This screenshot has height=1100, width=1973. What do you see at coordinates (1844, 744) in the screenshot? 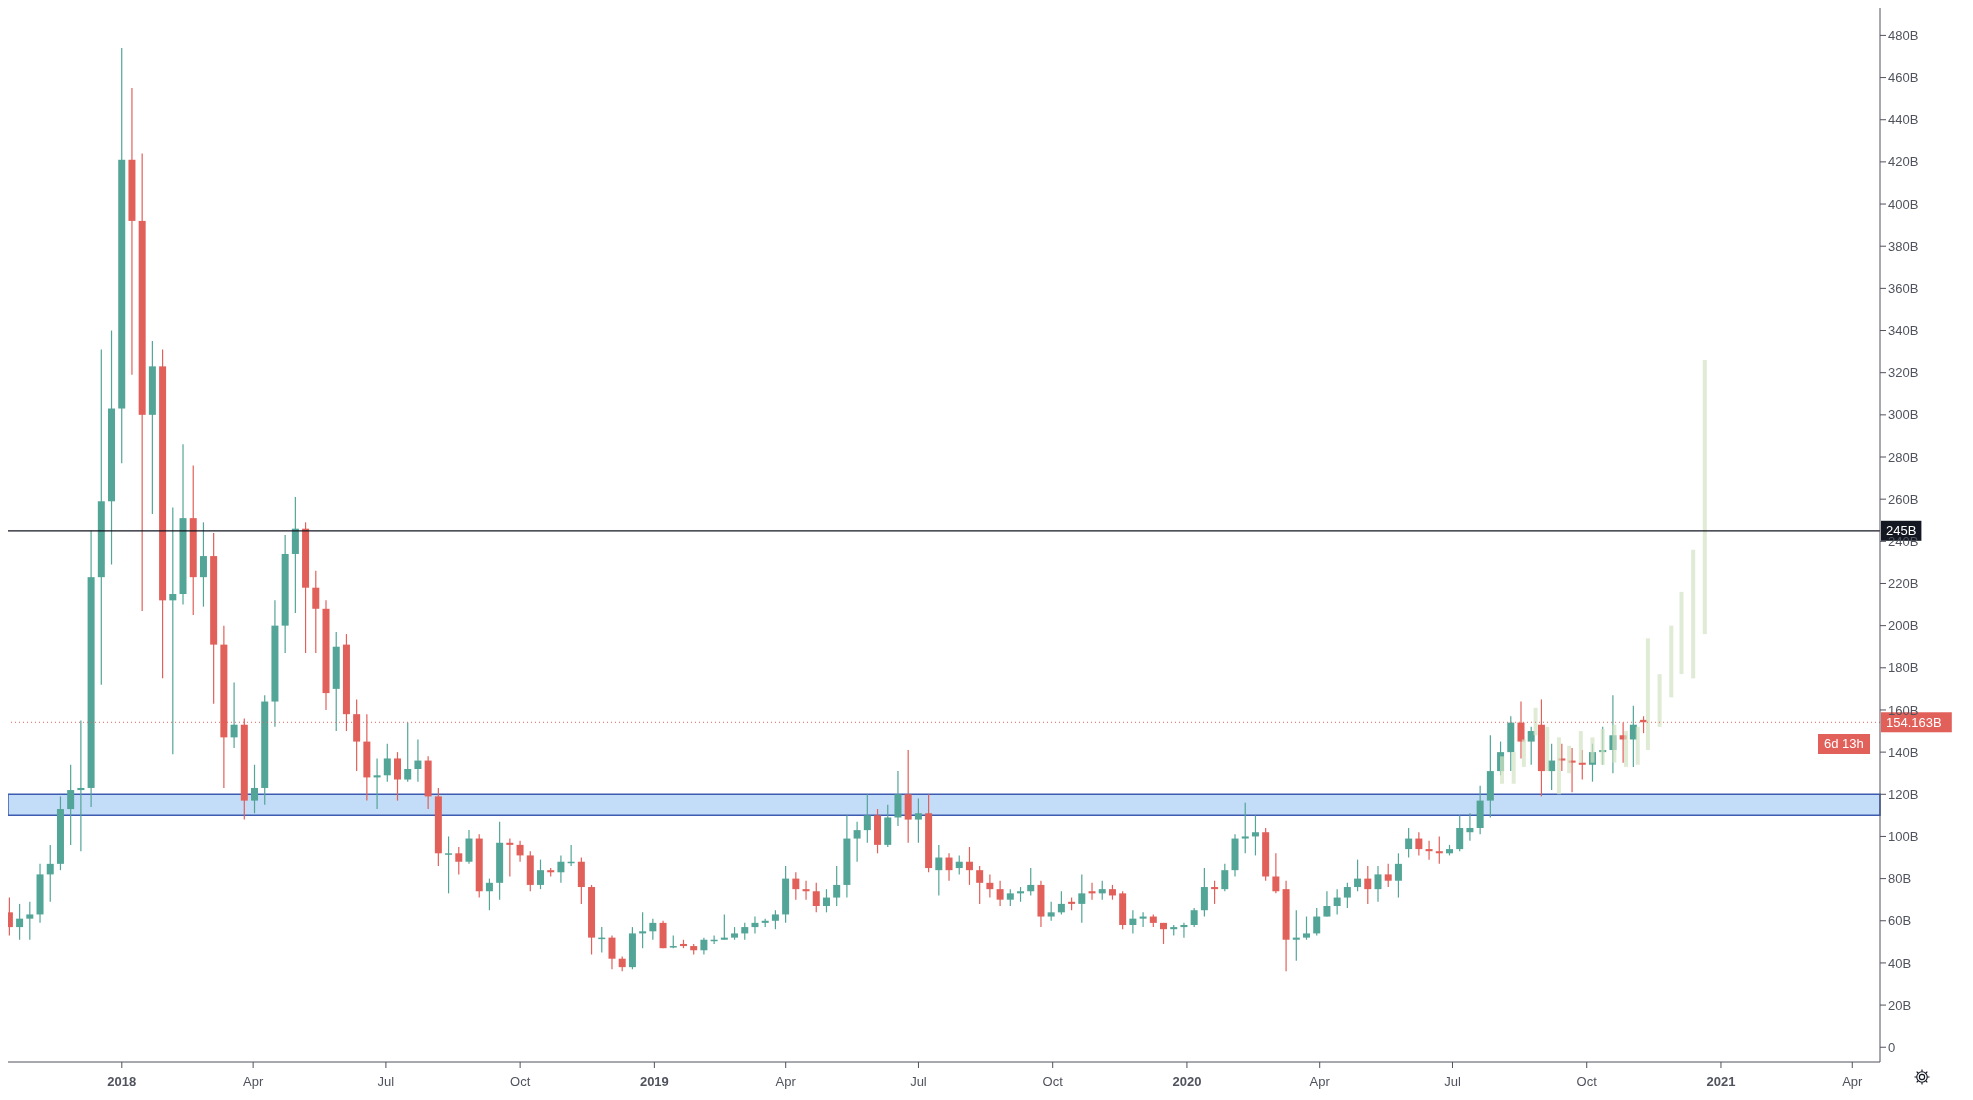
I see `annotation: 6d 13h` at bounding box center [1844, 744].